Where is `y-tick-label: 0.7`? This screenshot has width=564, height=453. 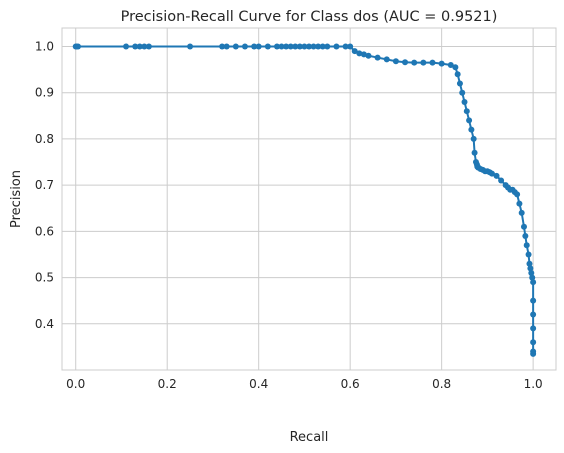
y-tick-label: 0.7 is located at coordinates (44, 185).